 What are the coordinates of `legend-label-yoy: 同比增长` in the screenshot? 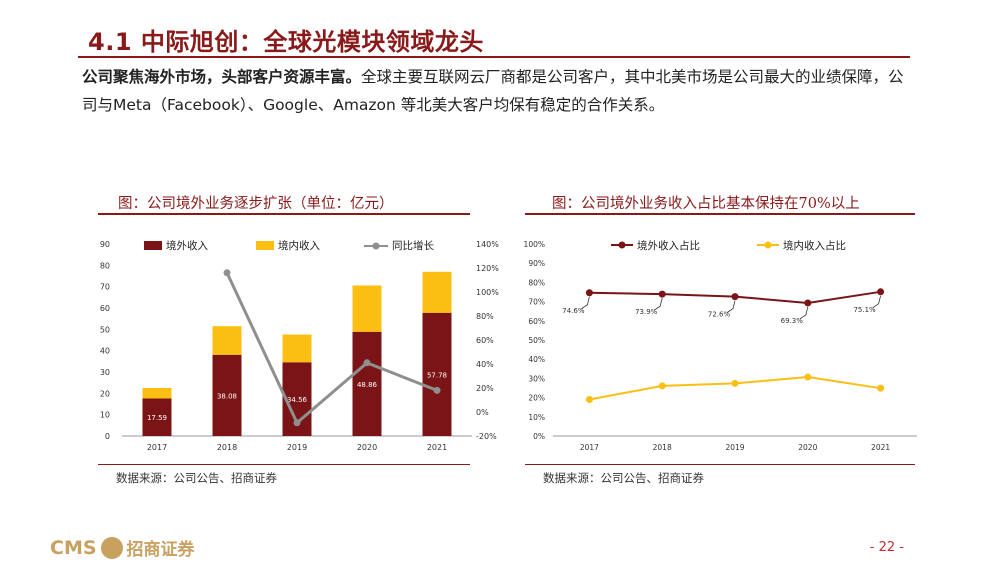 It's located at (413, 245).